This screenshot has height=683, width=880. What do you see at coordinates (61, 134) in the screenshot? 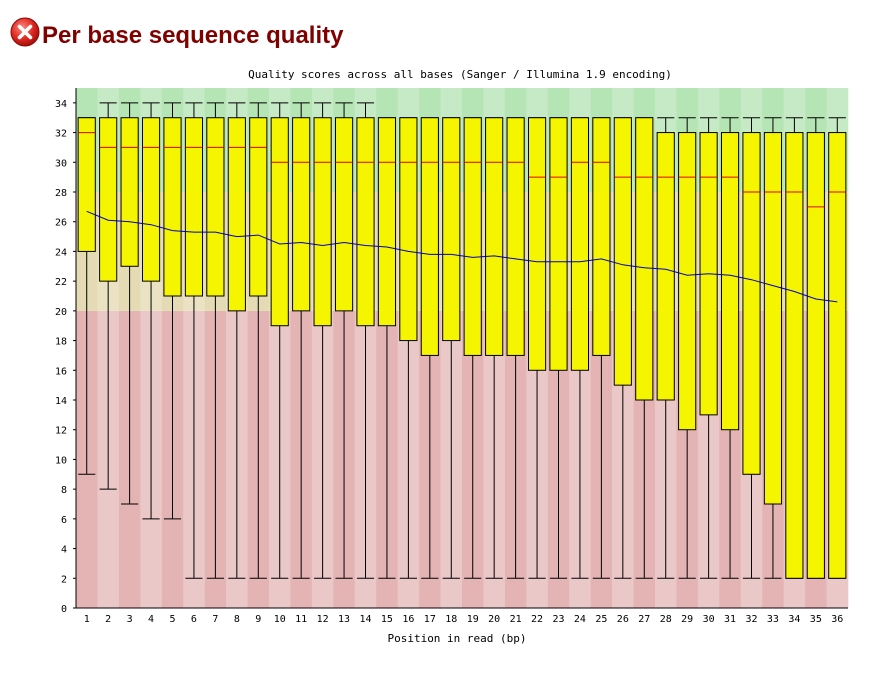
I see `y-tick-label: 32` at bounding box center [61, 134].